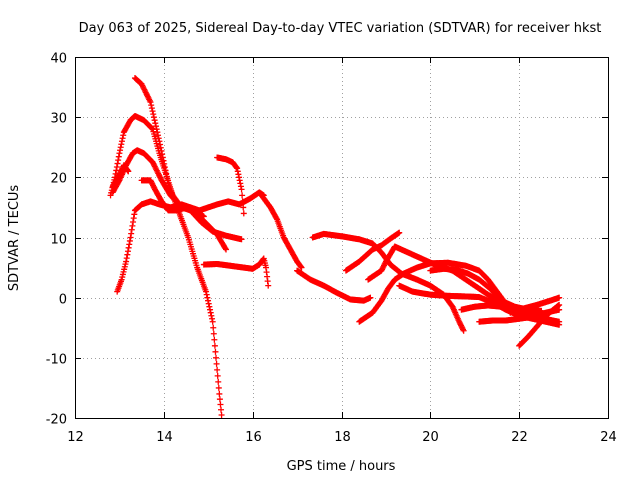 This screenshot has height=480, width=640. Describe the element at coordinates (58, 240) in the screenshot. I see `y-tick-label: 10` at that location.